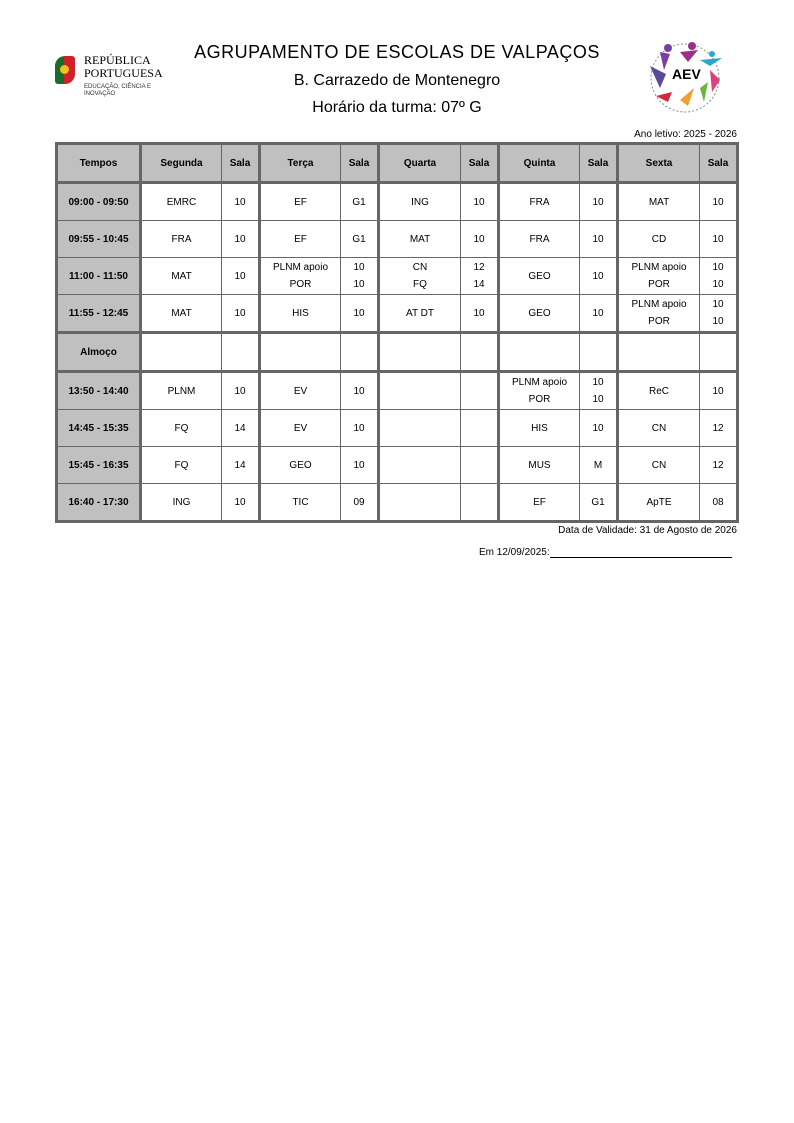 Image resolution: width=794 pixels, height=1123 pixels. I want to click on subject-cell: FRA, so click(538, 239).